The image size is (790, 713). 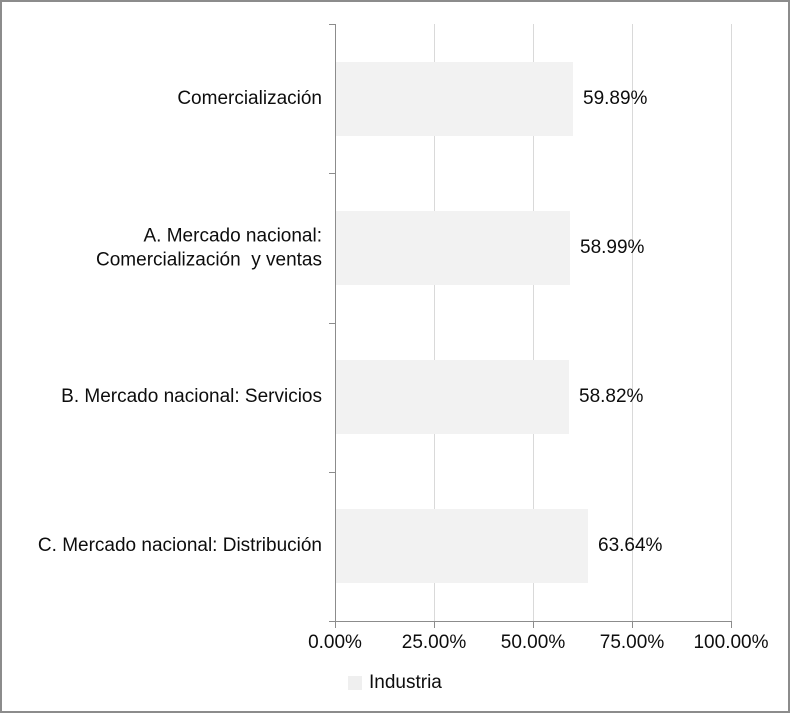 What do you see at coordinates (191, 397) in the screenshot?
I see `category-label: B. Mercado nacional: Servicios` at bounding box center [191, 397].